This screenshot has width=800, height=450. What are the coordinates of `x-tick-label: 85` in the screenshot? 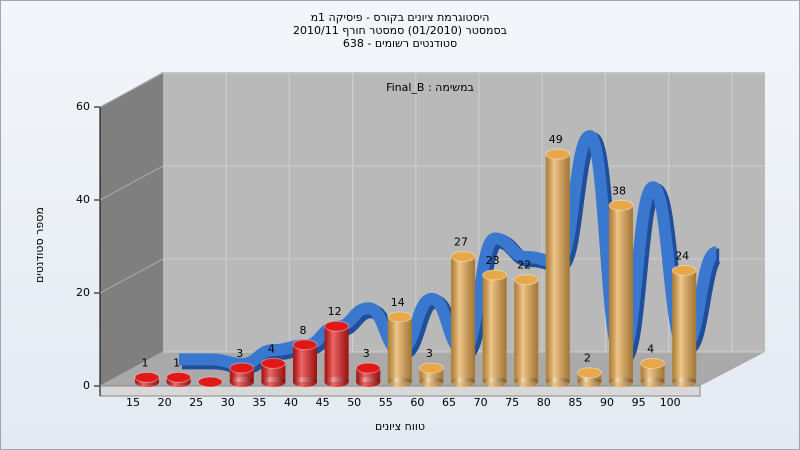 It's located at (575, 402).